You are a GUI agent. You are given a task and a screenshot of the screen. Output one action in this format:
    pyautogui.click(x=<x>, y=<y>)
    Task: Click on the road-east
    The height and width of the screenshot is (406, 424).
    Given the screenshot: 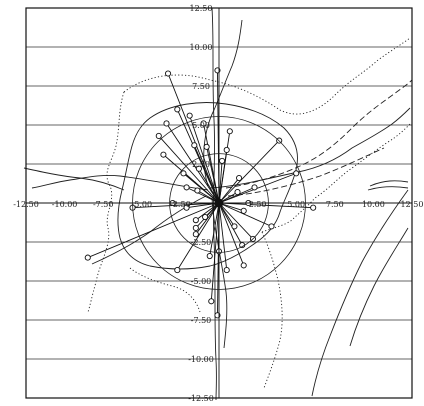 What is the action you would take?
    pyautogui.click(x=310, y=148)
    